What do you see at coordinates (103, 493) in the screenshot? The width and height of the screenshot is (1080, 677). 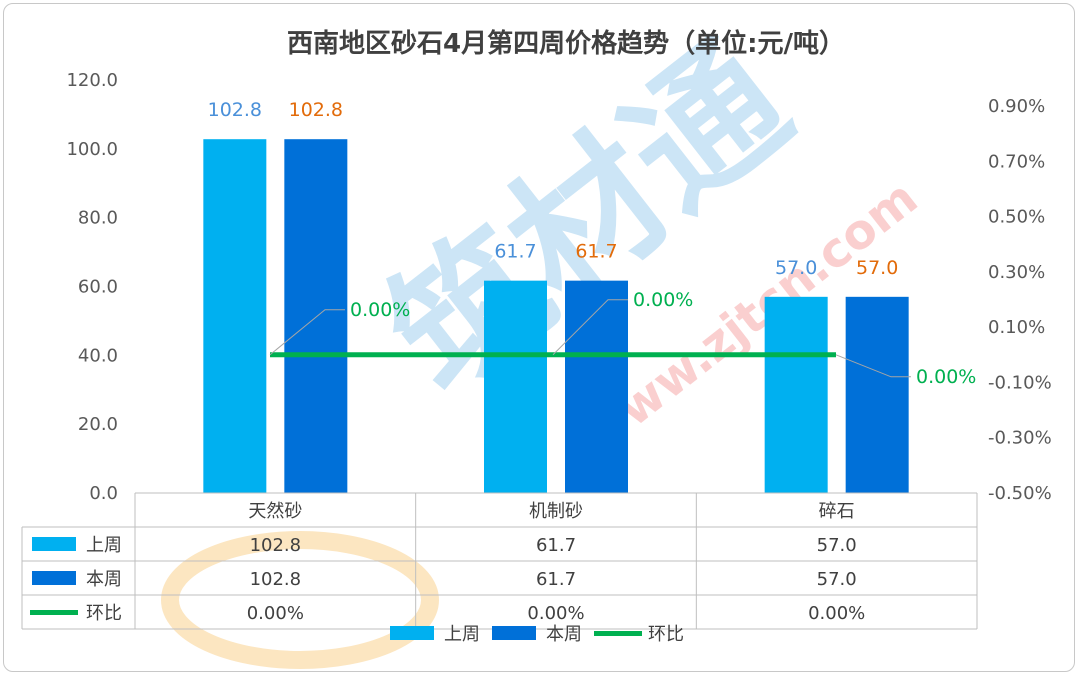 I see `y-left-tick-label: 0.0` at bounding box center [103, 493].